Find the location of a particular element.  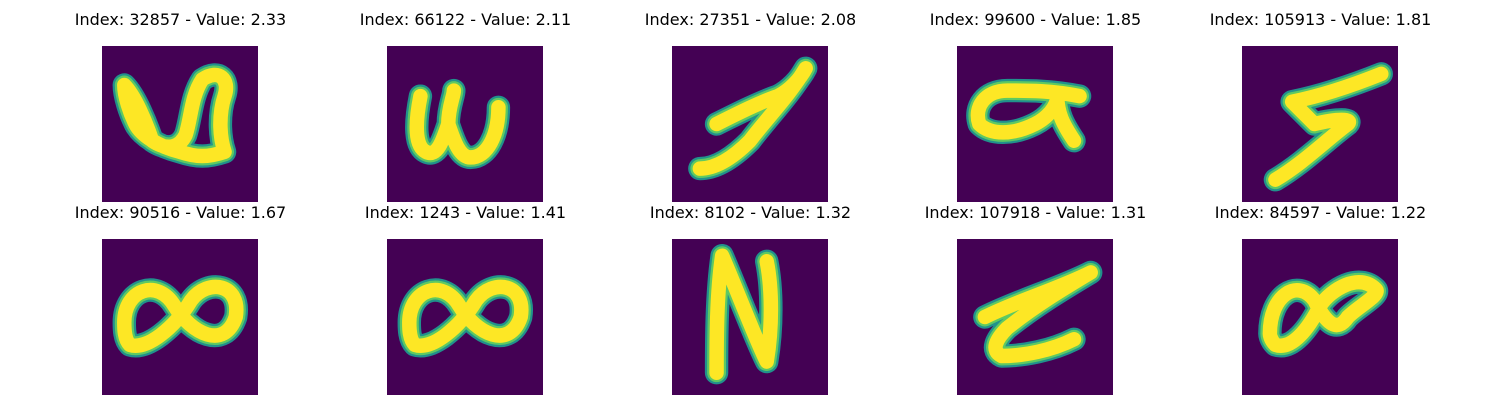

sample-cell: Index: 90516 - Value: 1.67 is located at coordinates (180, 299).